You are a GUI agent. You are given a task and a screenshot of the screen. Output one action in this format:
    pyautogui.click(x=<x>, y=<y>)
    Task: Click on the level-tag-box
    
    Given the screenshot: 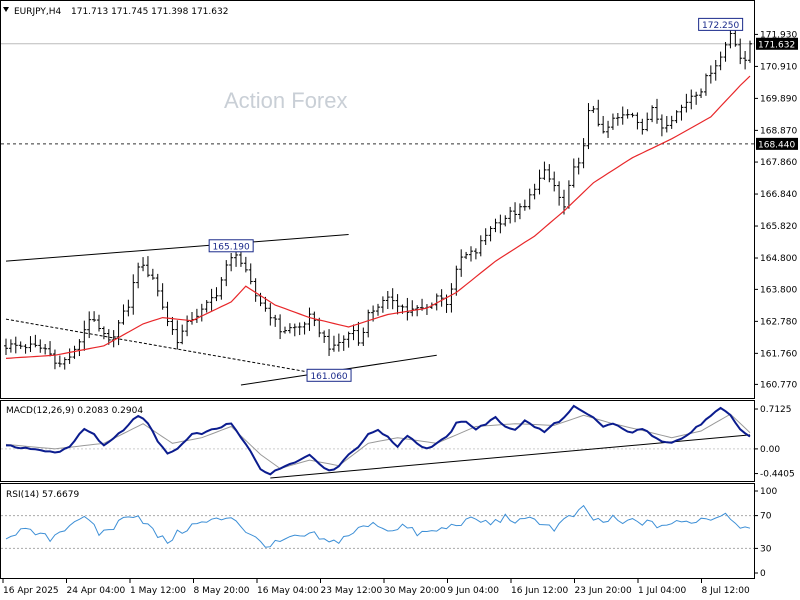 What is the action you would take?
    pyautogui.click(x=777, y=143)
    